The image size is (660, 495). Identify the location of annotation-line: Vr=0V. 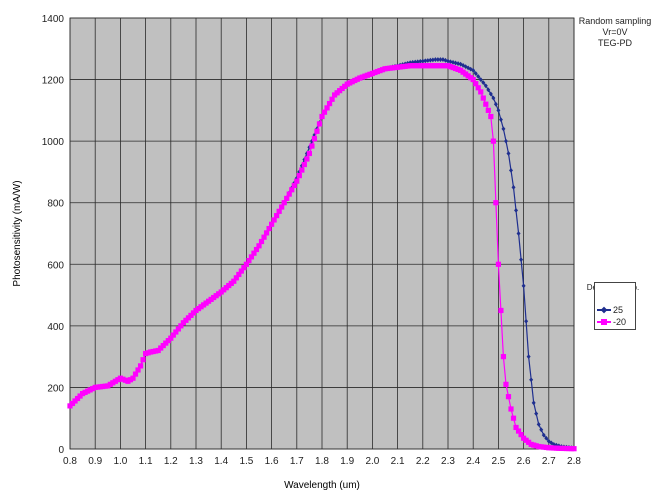
(615, 32).